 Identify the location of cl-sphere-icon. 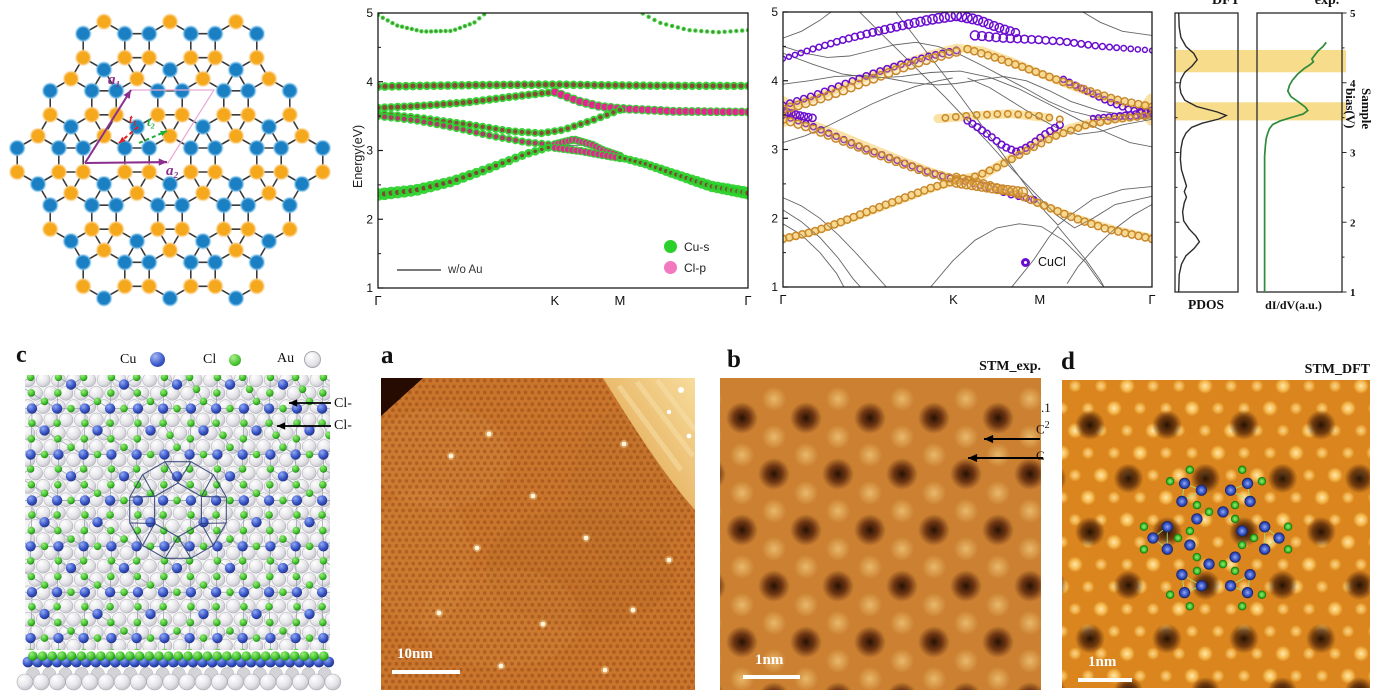
(235, 360).